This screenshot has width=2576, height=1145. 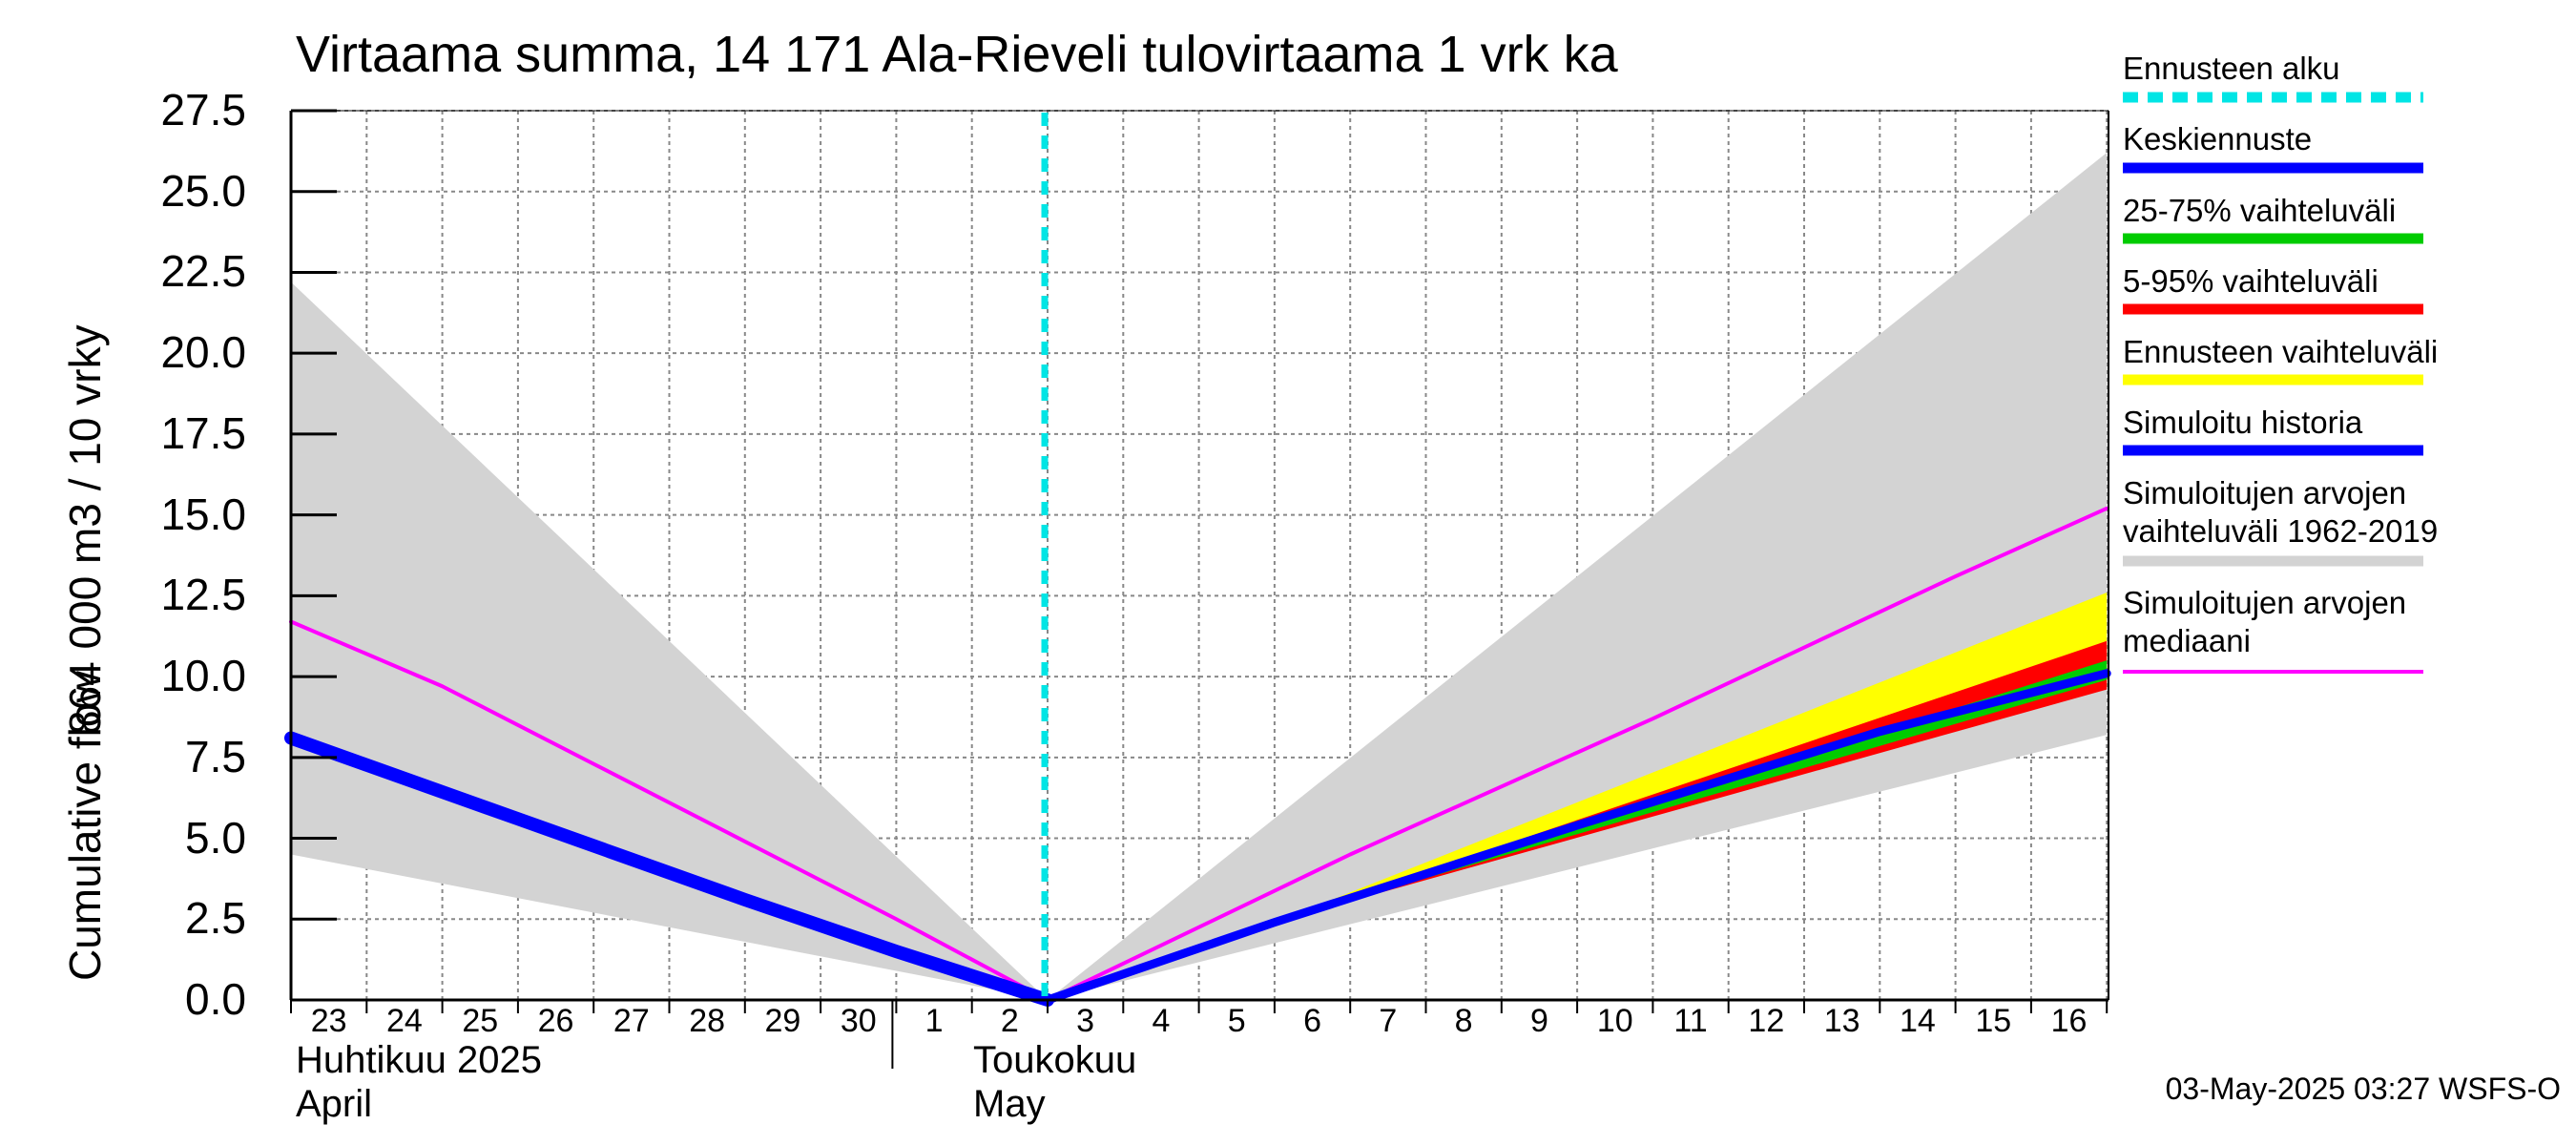 I want to click on x-tick-label: 30, so click(x=858, y=1021).